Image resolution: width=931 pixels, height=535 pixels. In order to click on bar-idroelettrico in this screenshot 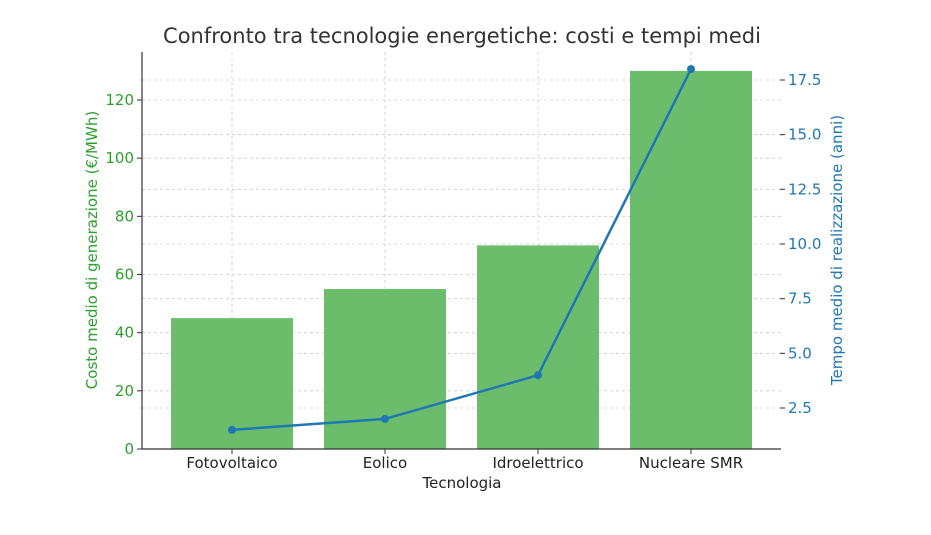, I will do `click(538, 347)`.